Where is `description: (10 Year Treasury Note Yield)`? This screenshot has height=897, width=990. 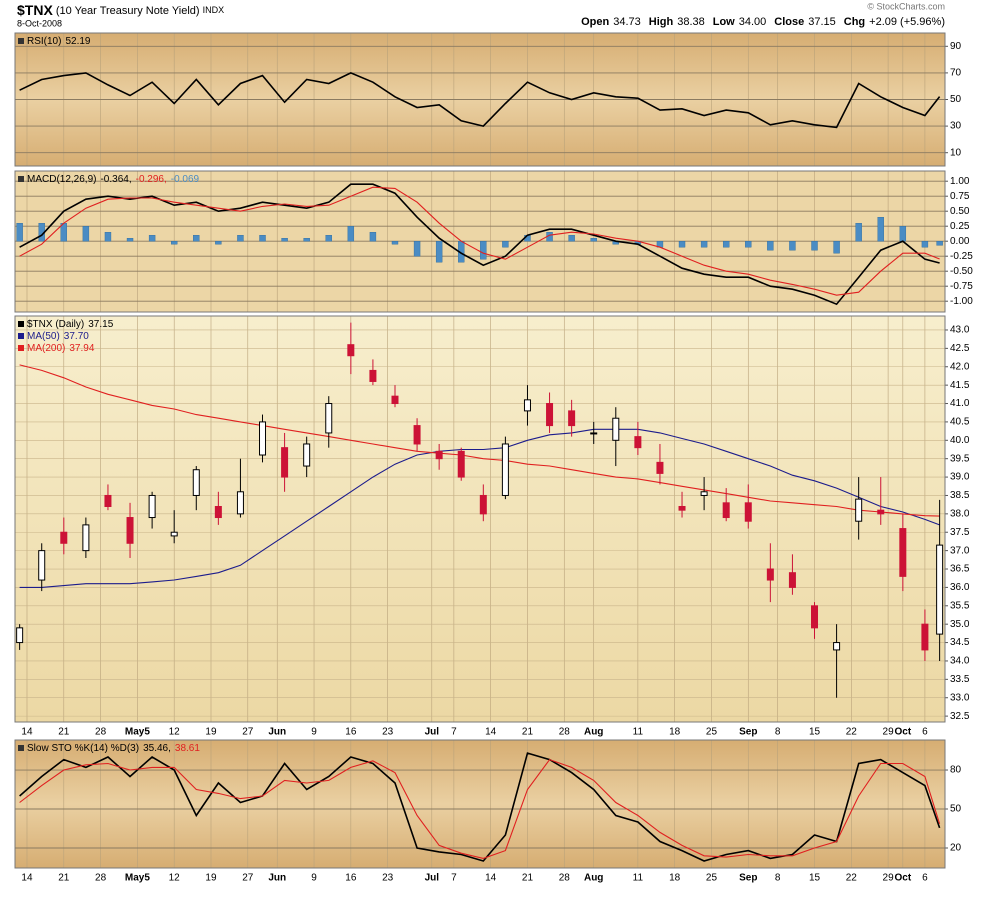 description: (10 Year Treasury Note Yield) is located at coordinates (128, 11).